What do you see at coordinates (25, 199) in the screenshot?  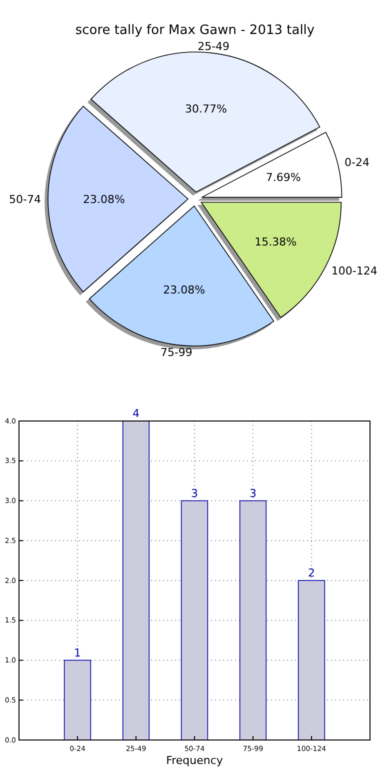 I see `slice-label: 50-74` at bounding box center [25, 199].